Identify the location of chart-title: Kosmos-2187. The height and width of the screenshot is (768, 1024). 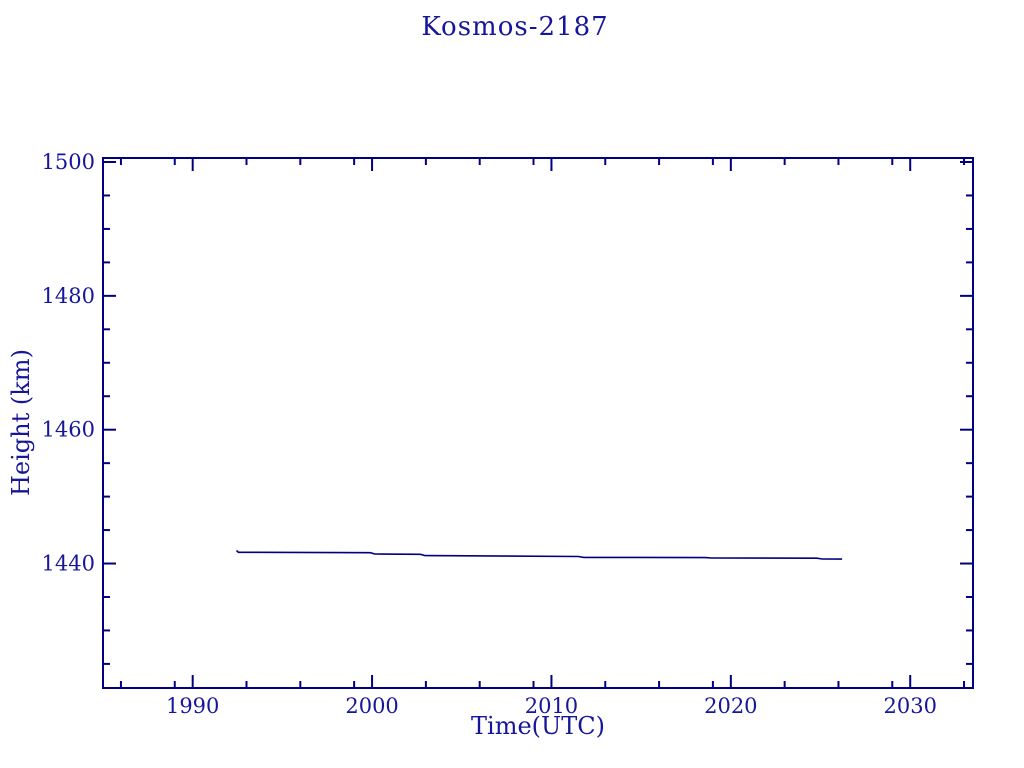
(515, 27).